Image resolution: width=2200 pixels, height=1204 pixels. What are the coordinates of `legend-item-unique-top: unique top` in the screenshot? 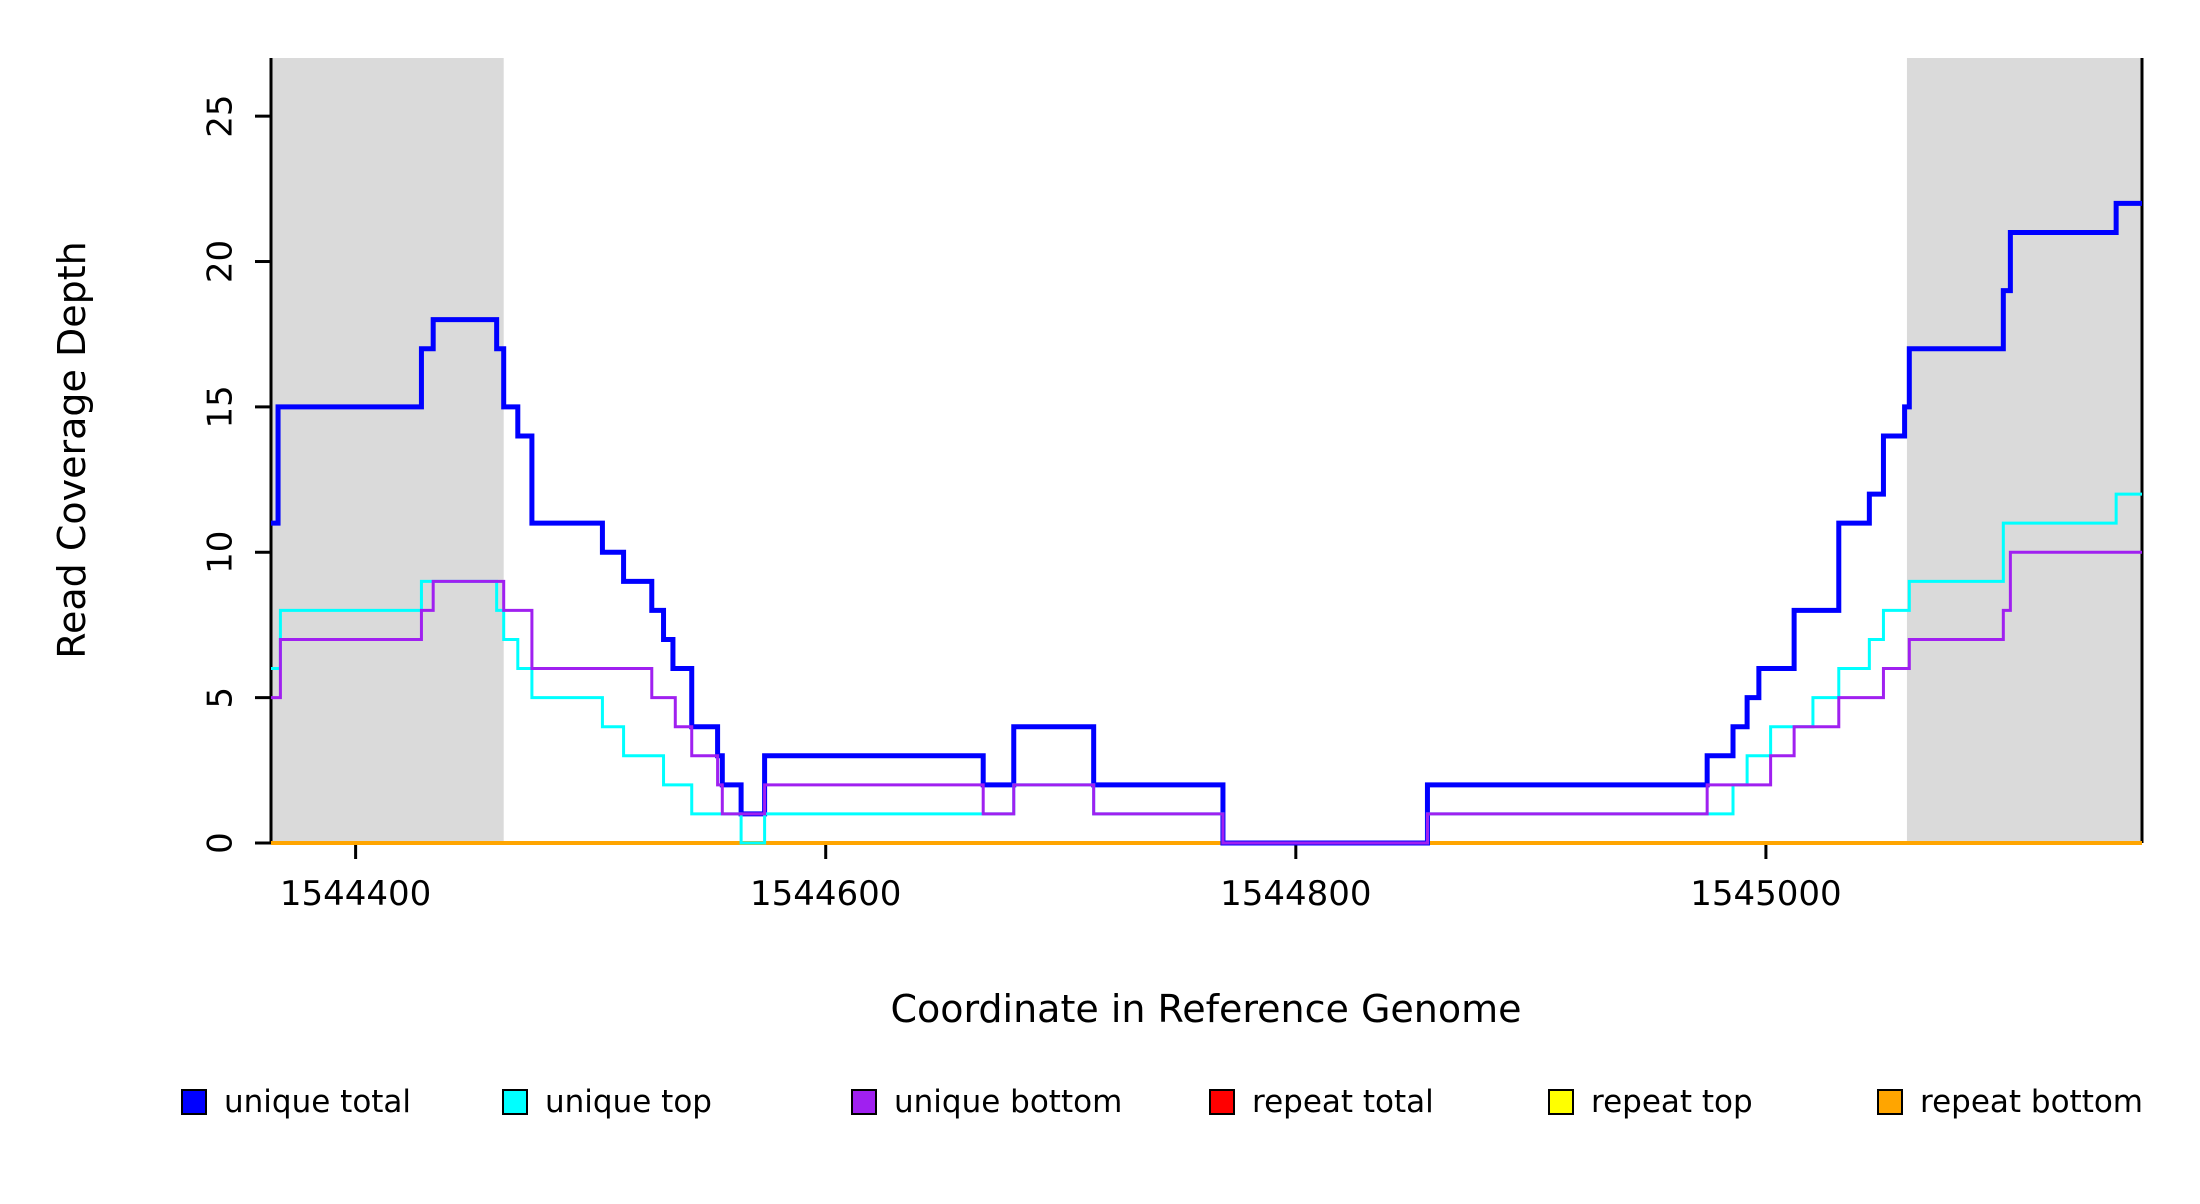 It's located at (607, 1102).